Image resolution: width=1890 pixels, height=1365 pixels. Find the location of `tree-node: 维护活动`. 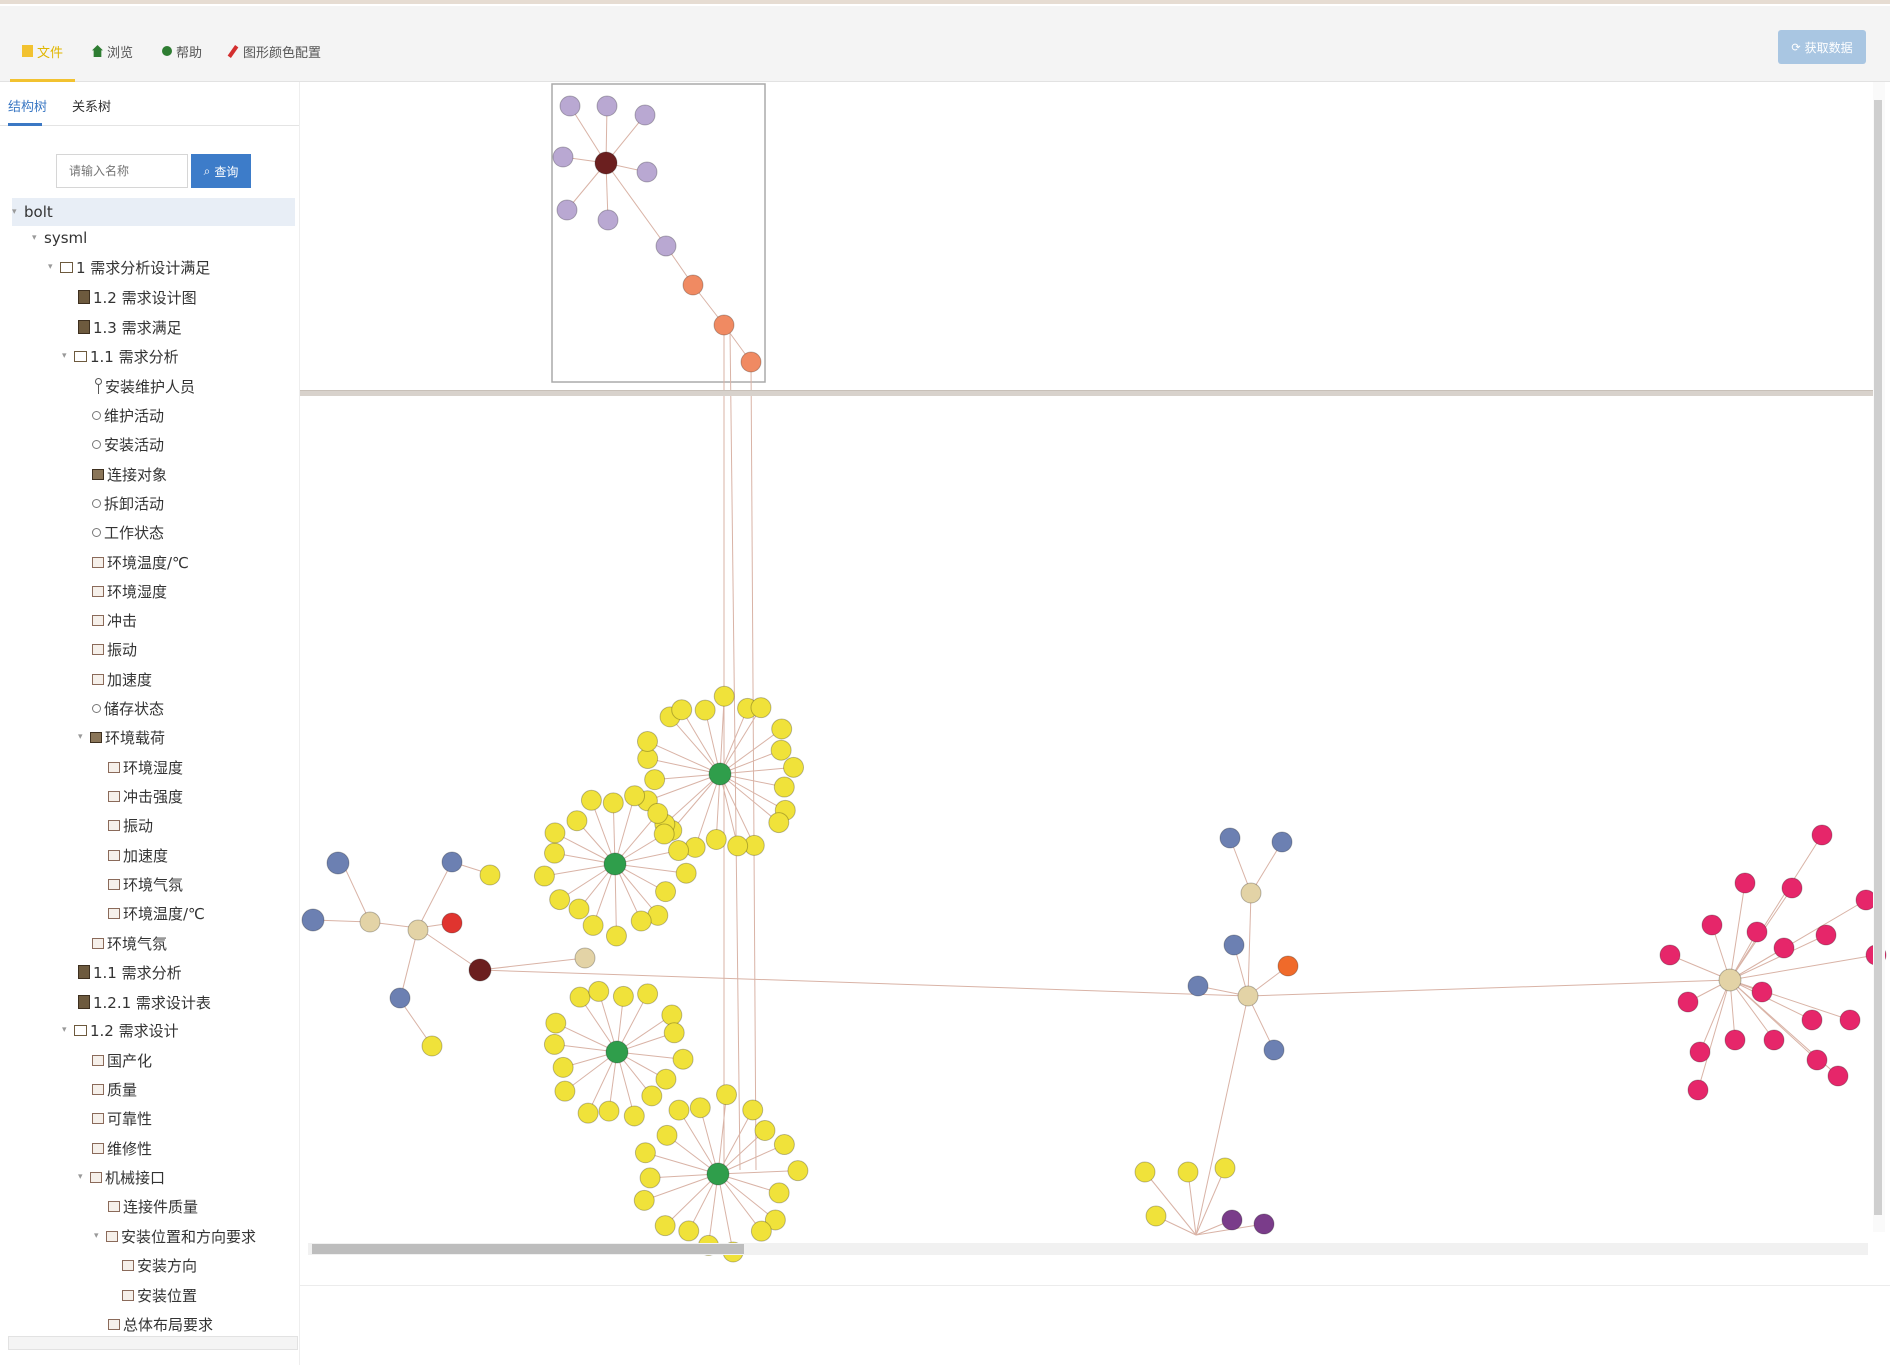

tree-node: 维护活动 is located at coordinates (128, 415).